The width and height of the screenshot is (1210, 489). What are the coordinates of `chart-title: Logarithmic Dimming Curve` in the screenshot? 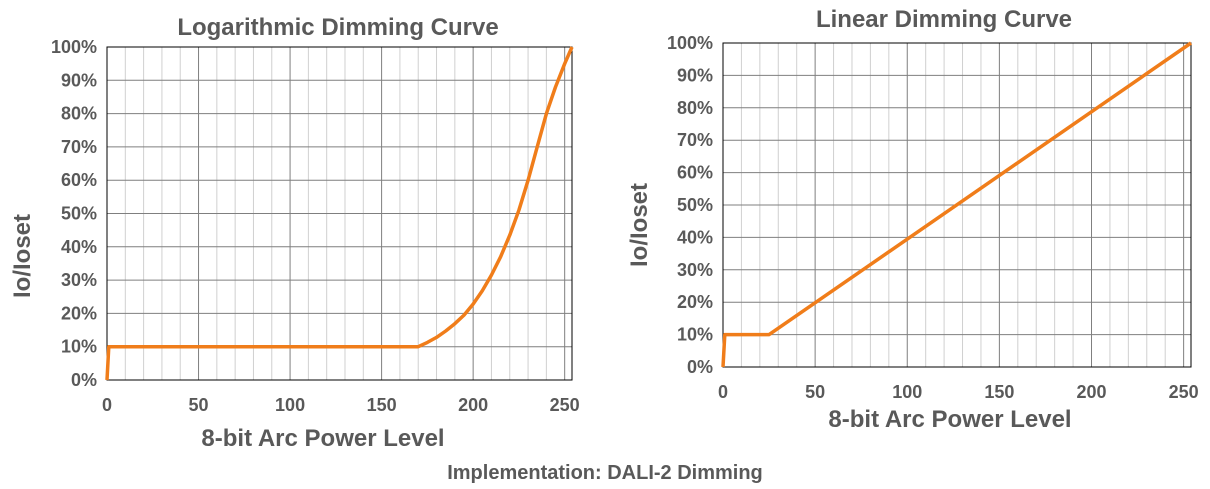 It's located at (337, 27).